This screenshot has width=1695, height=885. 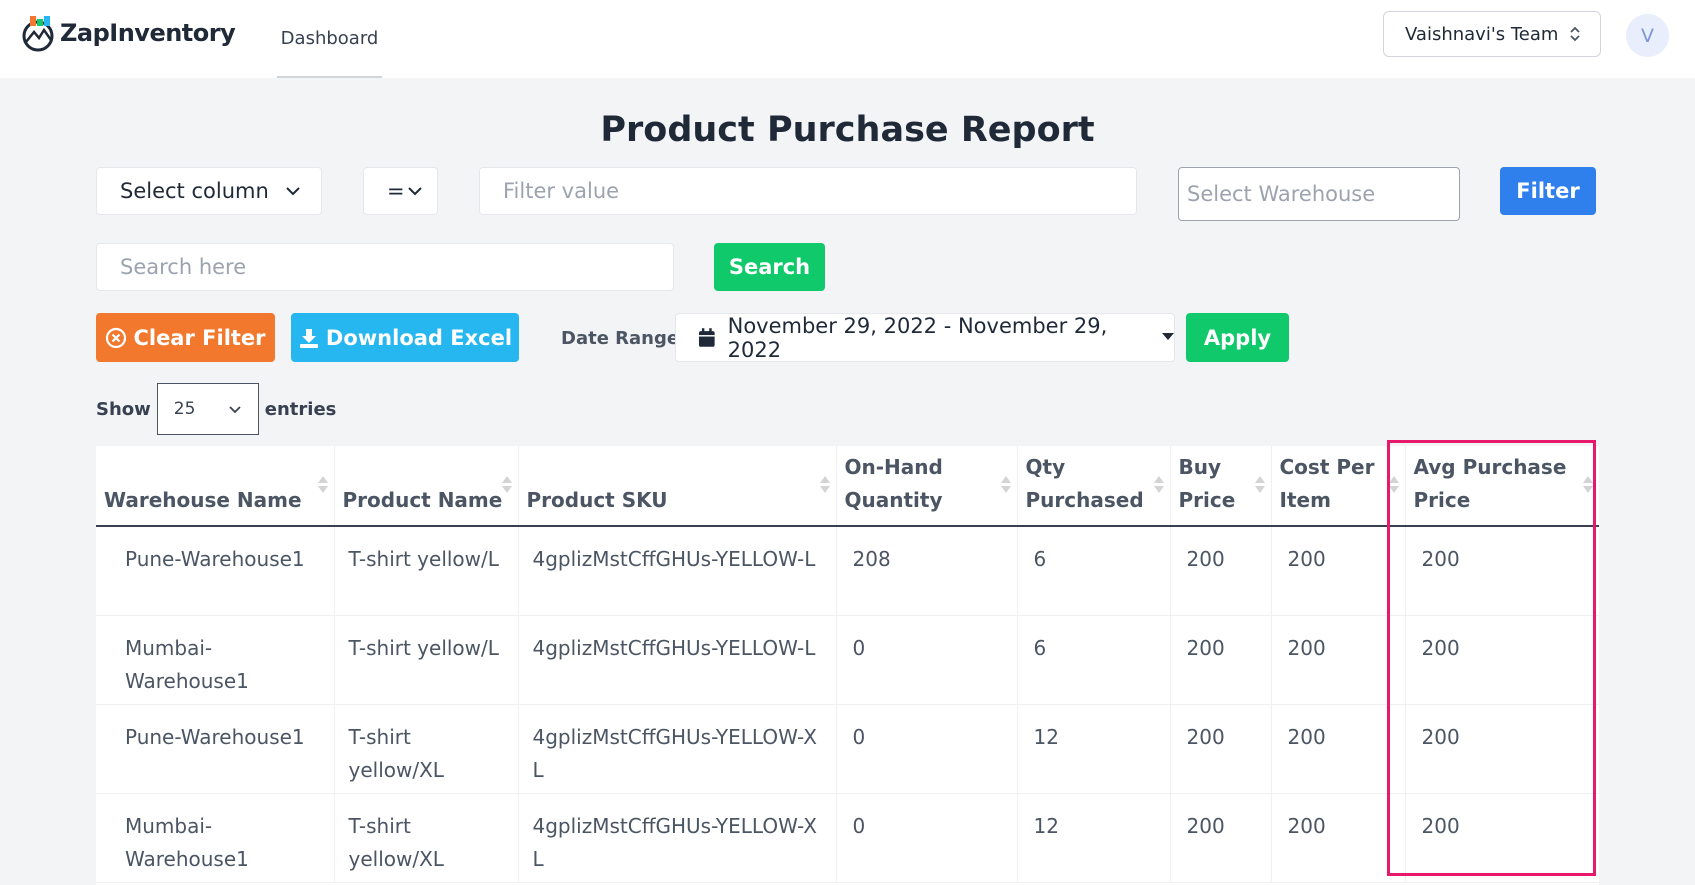 What do you see at coordinates (308, 338) in the screenshot?
I see `download-icon` at bounding box center [308, 338].